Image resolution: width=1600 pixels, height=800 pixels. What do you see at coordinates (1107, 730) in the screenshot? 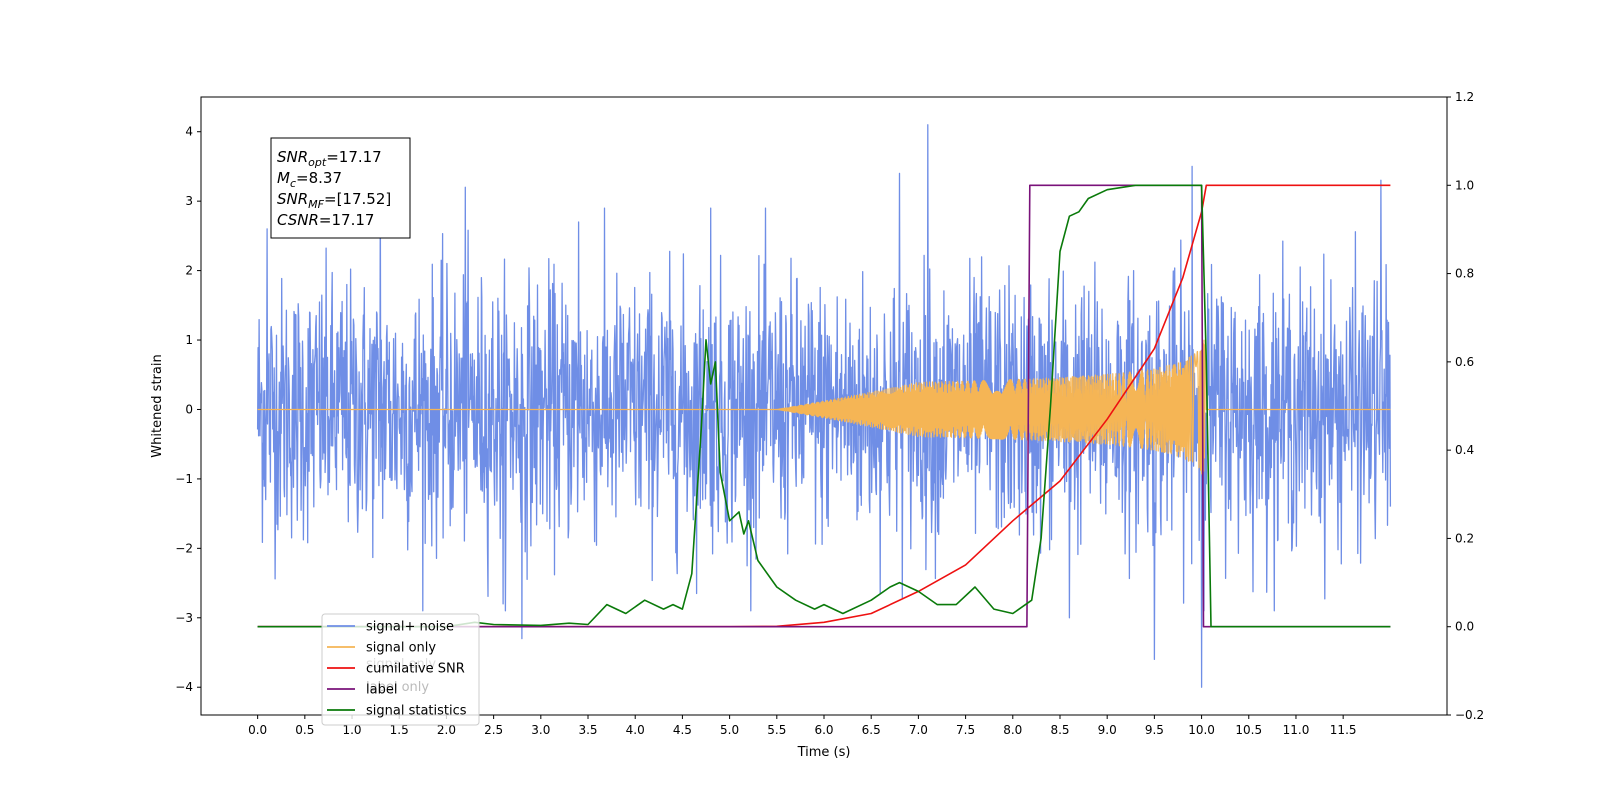
I see `x-tick-label: 9.0` at bounding box center [1107, 730].